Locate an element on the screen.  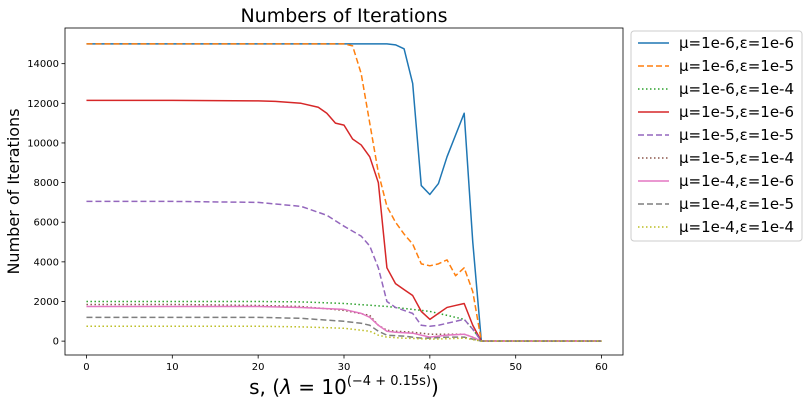
legend-label-2: μ=1e-6,ε=1e-5 is located at coordinates (736, 66).